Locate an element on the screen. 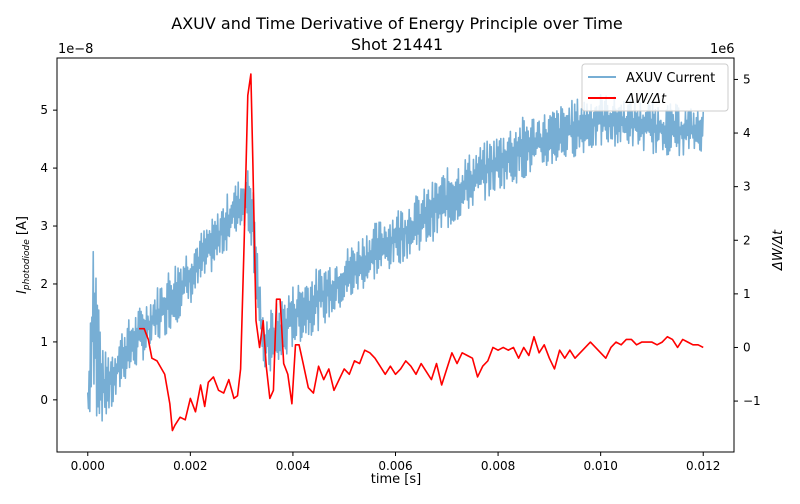 The width and height of the screenshot is (800, 504). y2-offset-text: 1e6 is located at coordinates (722, 49).